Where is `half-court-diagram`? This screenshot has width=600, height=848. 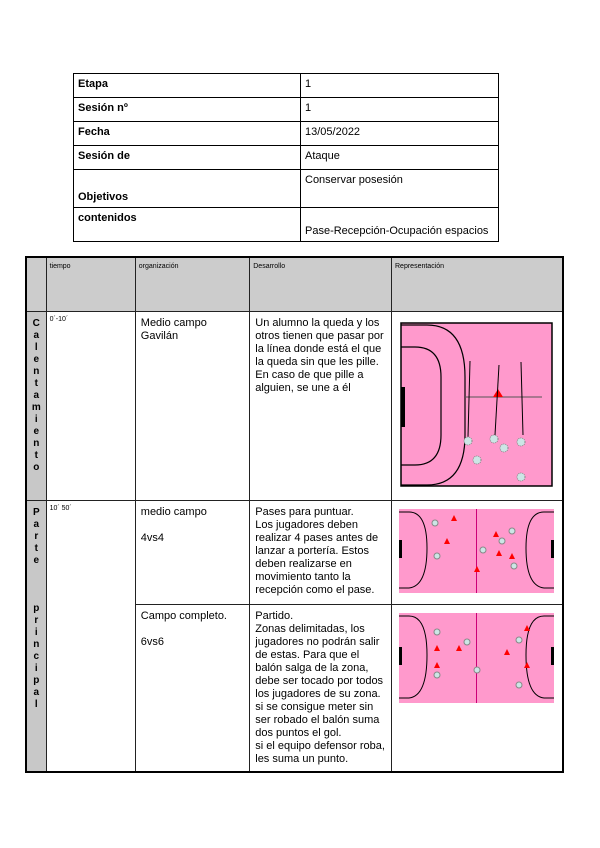
half-court-diagram is located at coordinates (476, 404).